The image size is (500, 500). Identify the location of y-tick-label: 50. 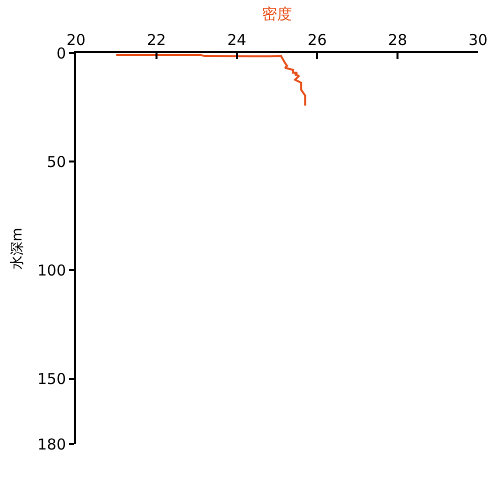
(56, 161).